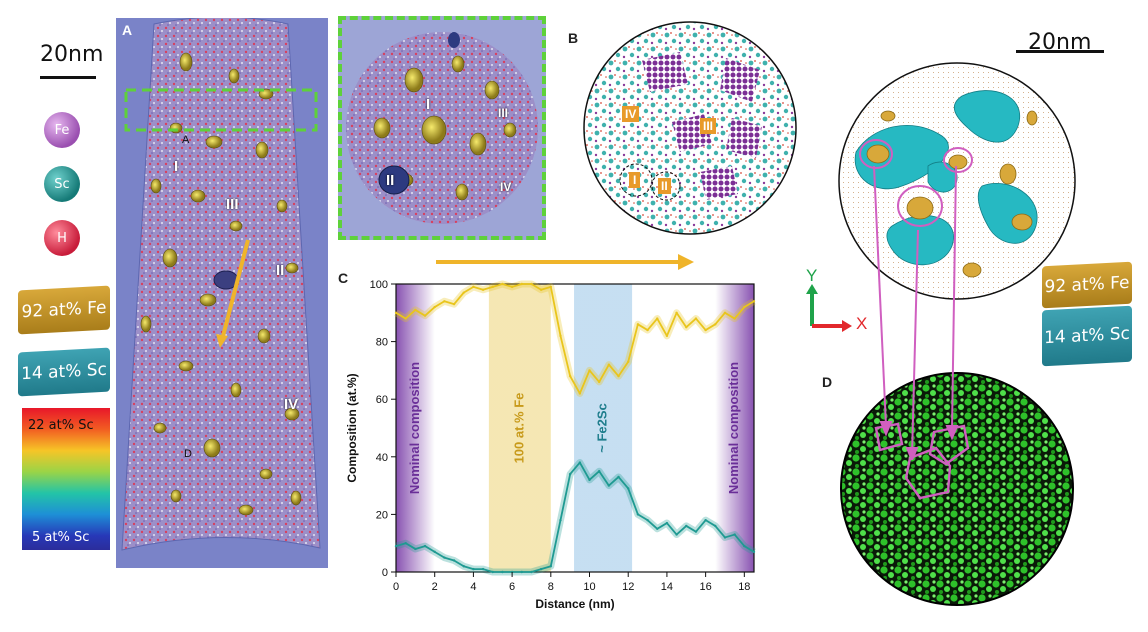 The height and width of the screenshot is (632, 1148). I want to click on axis-y-label: Y, so click(812, 275).